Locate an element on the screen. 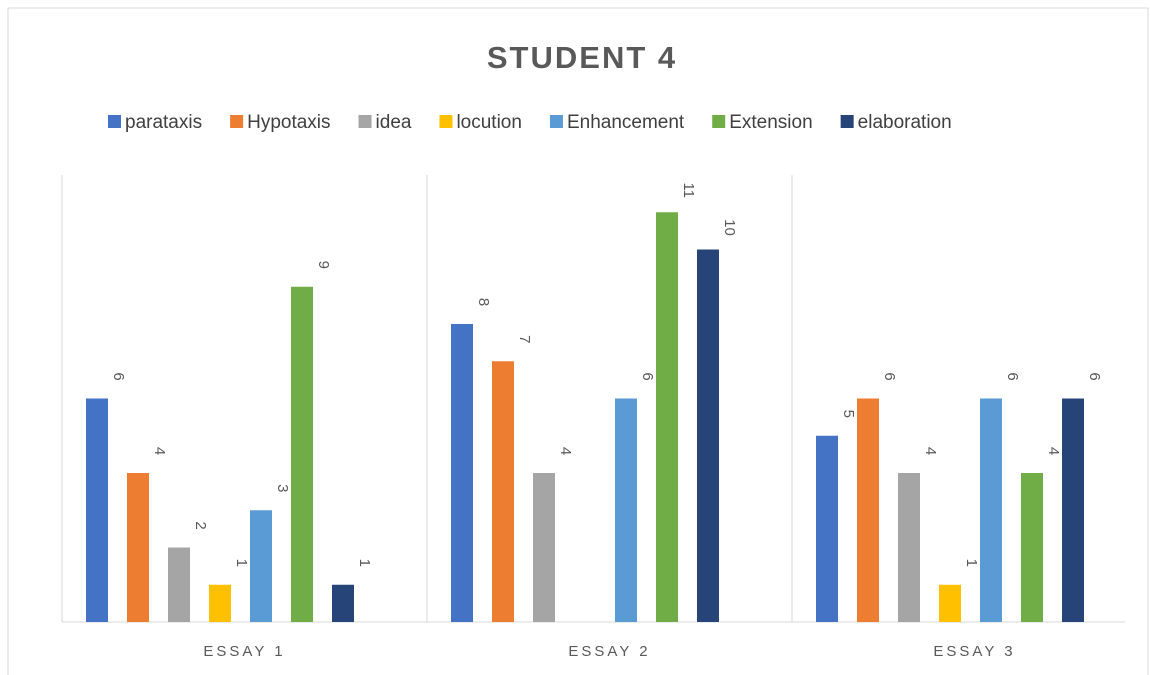 Image resolution: width=1150 pixels, height=675 pixels. x-tick-label: ESSAY 3 is located at coordinates (974, 651).